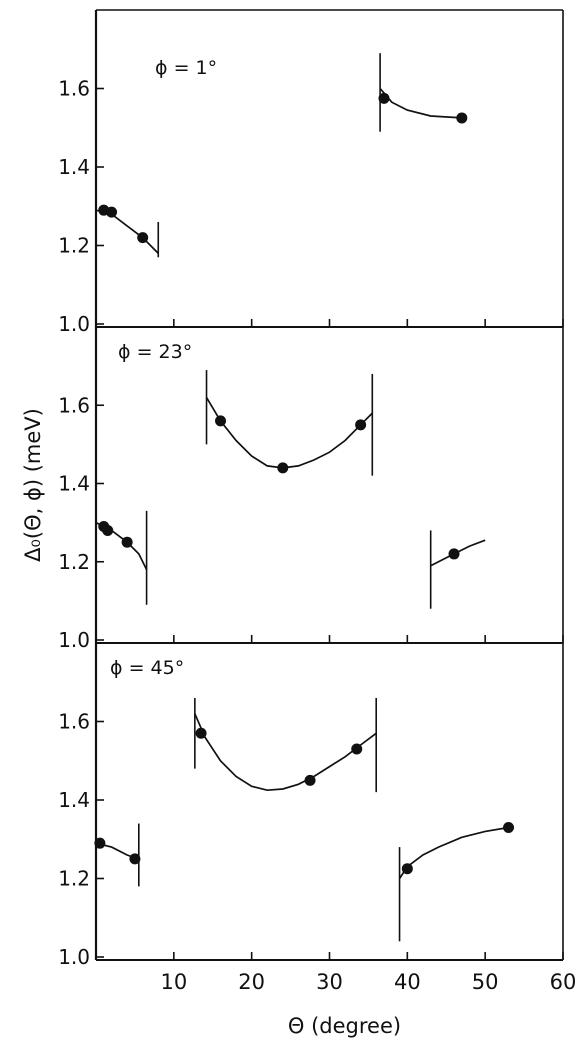 The height and width of the screenshot is (1045, 581). What do you see at coordinates (329, 982) in the screenshot?
I see `x-tick-label: 30` at bounding box center [329, 982].